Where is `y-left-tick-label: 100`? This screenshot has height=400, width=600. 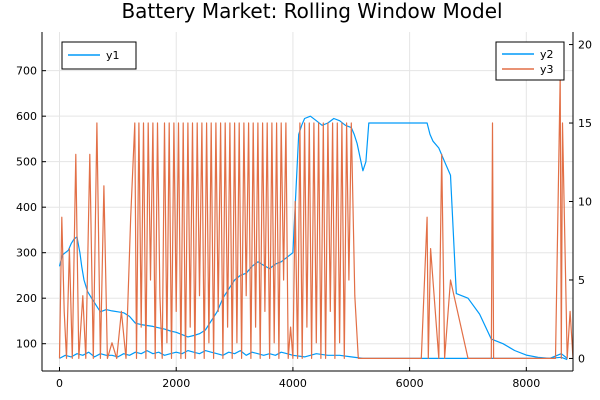 y-left-tick-label: 100 is located at coordinates (26, 344).